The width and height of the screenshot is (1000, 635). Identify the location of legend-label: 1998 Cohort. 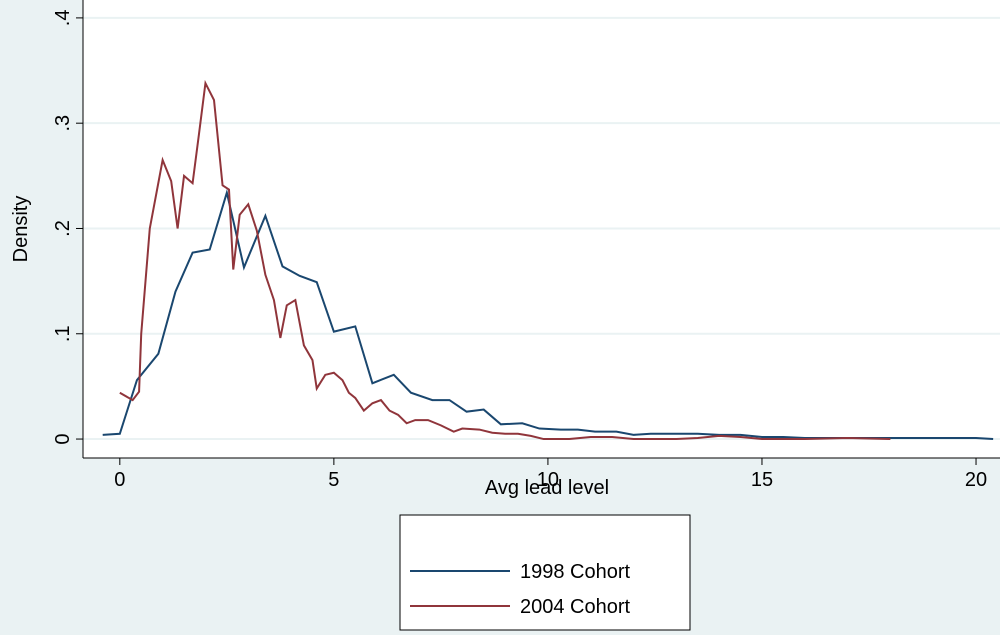
(575, 572).